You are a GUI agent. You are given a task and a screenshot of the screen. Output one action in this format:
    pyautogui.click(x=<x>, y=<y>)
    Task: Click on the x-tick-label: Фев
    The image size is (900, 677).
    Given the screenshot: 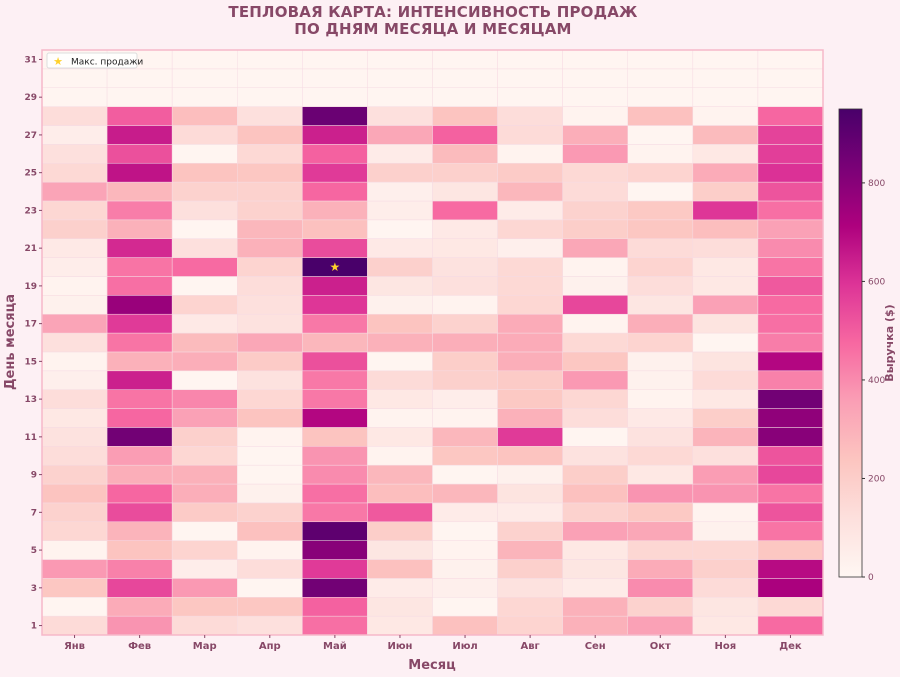 What is the action you would take?
    pyautogui.click(x=139, y=646)
    